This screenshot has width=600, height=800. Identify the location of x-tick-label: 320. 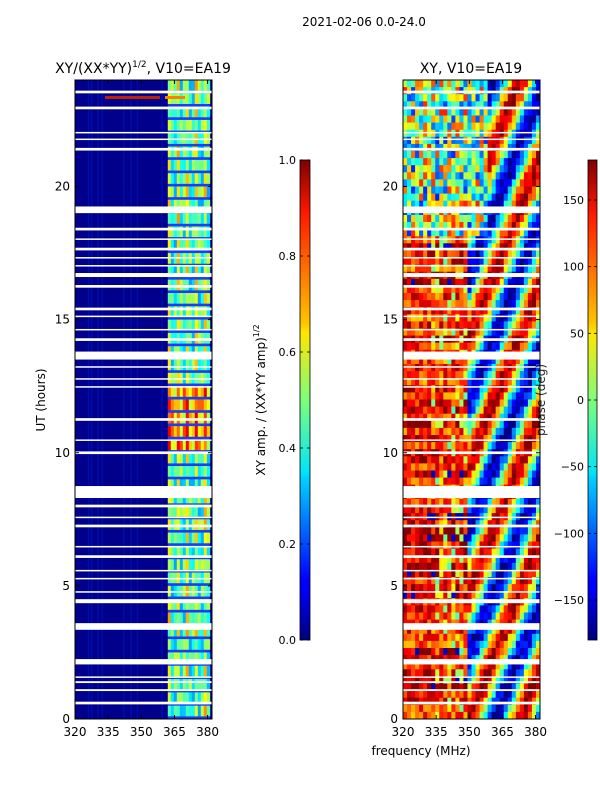
(75, 732).